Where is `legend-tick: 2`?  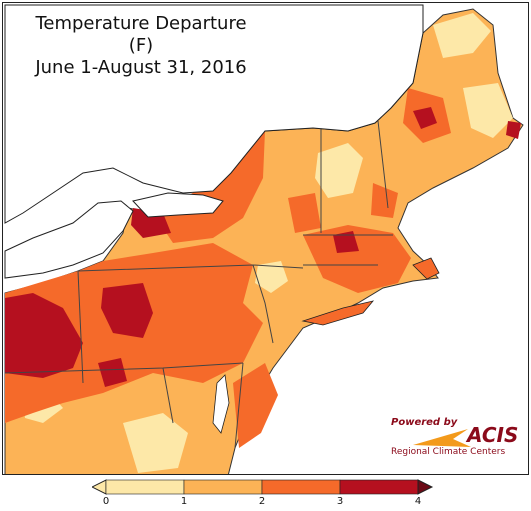 legend-tick: 2 is located at coordinates (262, 501).